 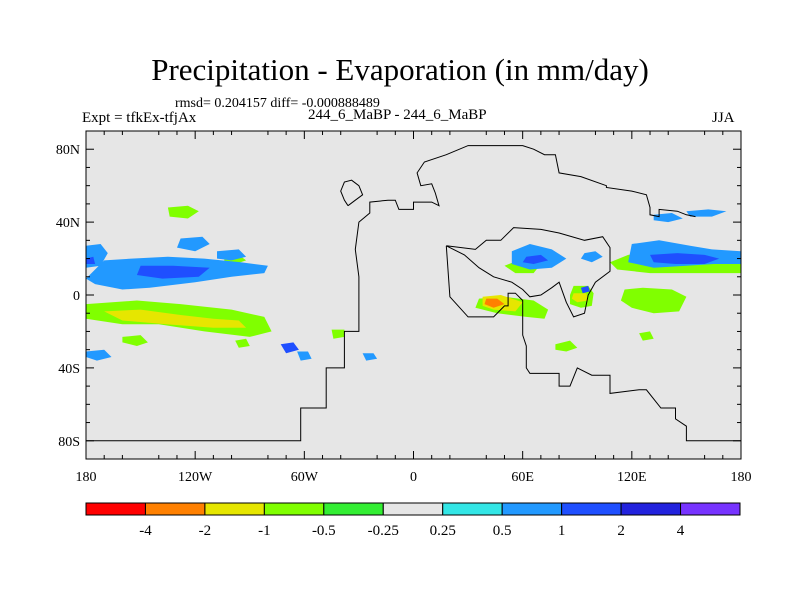 What do you see at coordinates (723, 118) in the screenshot?
I see `season-label: JJA` at bounding box center [723, 118].